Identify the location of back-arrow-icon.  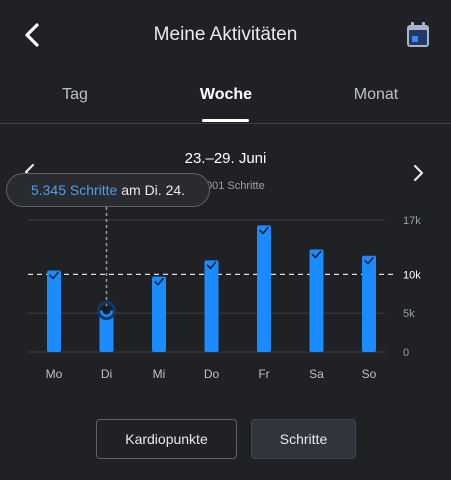
(33, 35).